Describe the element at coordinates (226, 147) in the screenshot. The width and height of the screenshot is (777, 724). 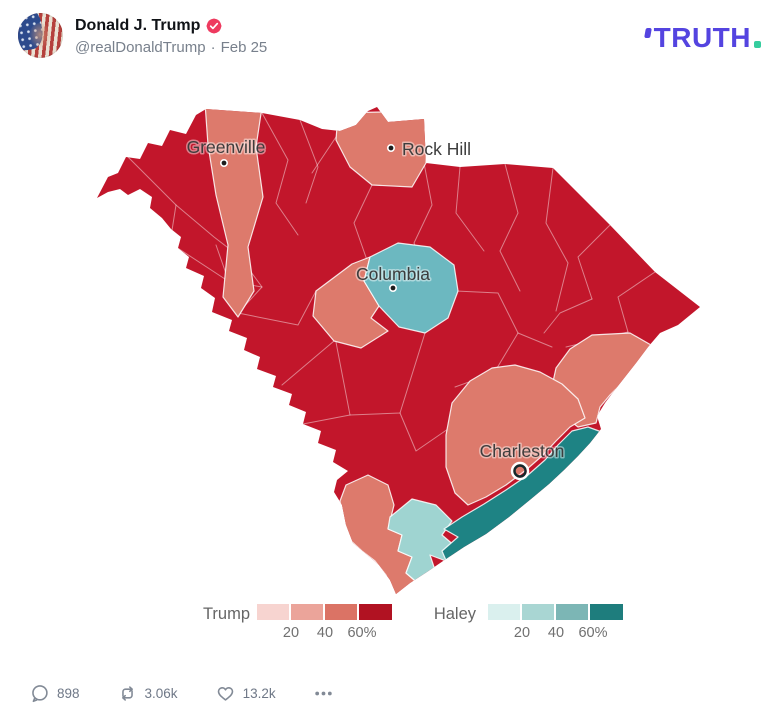
I see `city-label-greenville: Greenville` at that location.